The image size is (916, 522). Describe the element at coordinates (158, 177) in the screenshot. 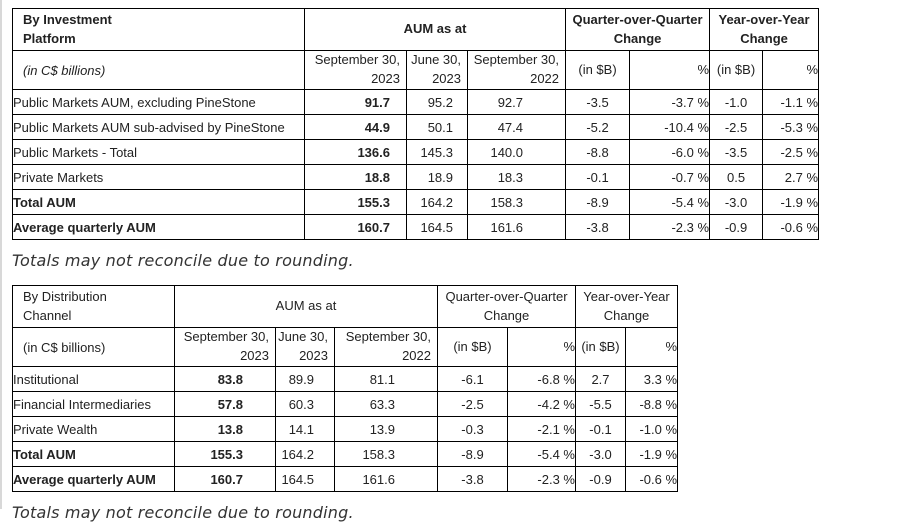

I see `row-label: Private Markets` at that location.